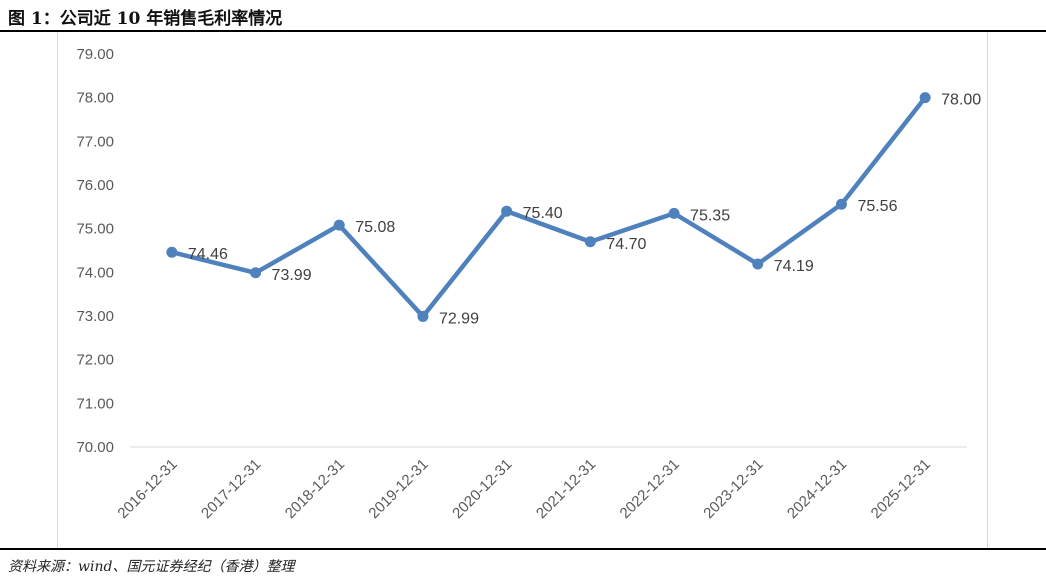 This screenshot has width=1046, height=579. Describe the element at coordinates (151, 567) in the screenshot. I see `source-note: 资料来源：wind、国元证券经纪（香港）整理` at that location.